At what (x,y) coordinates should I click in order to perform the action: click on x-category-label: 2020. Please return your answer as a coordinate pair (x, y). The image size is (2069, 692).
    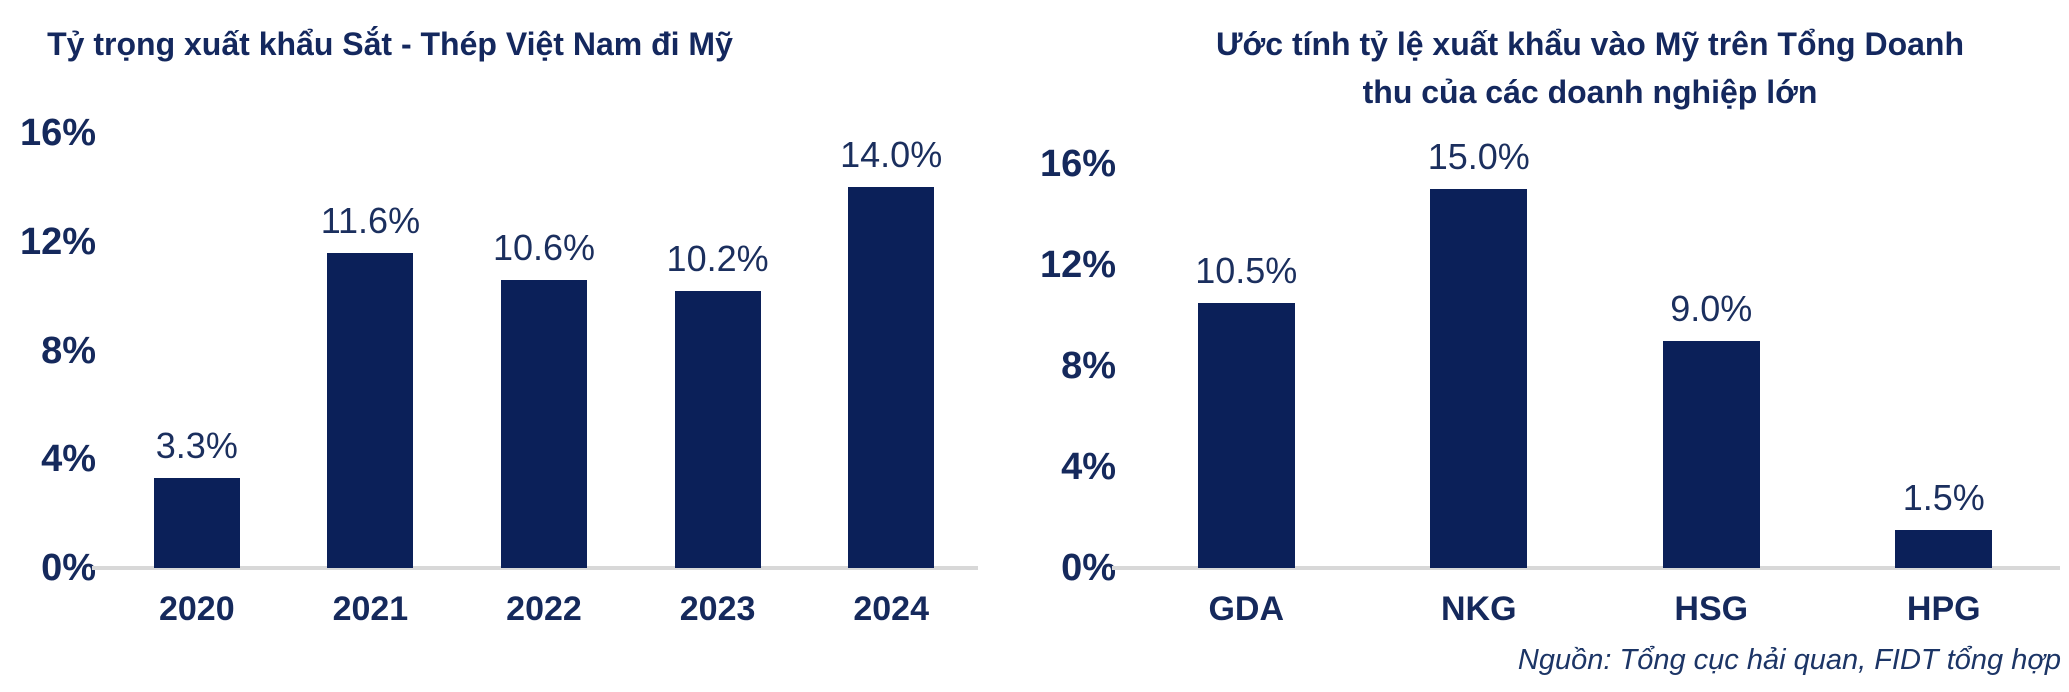
    Looking at the image, I should click on (196, 609).